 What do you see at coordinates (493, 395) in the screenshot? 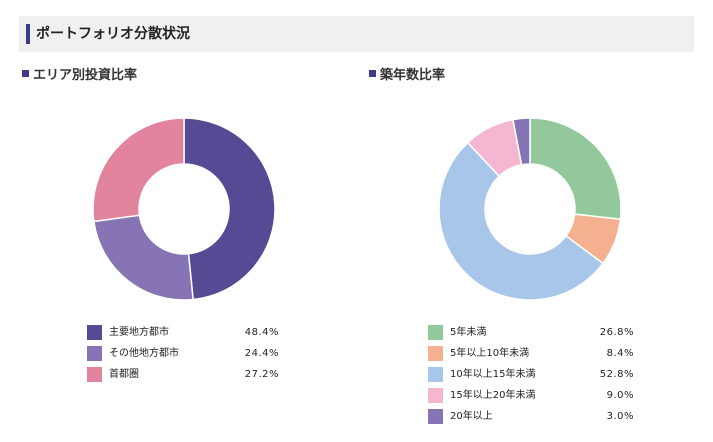
I see `legend-label: 15年以上20年未満` at bounding box center [493, 395].